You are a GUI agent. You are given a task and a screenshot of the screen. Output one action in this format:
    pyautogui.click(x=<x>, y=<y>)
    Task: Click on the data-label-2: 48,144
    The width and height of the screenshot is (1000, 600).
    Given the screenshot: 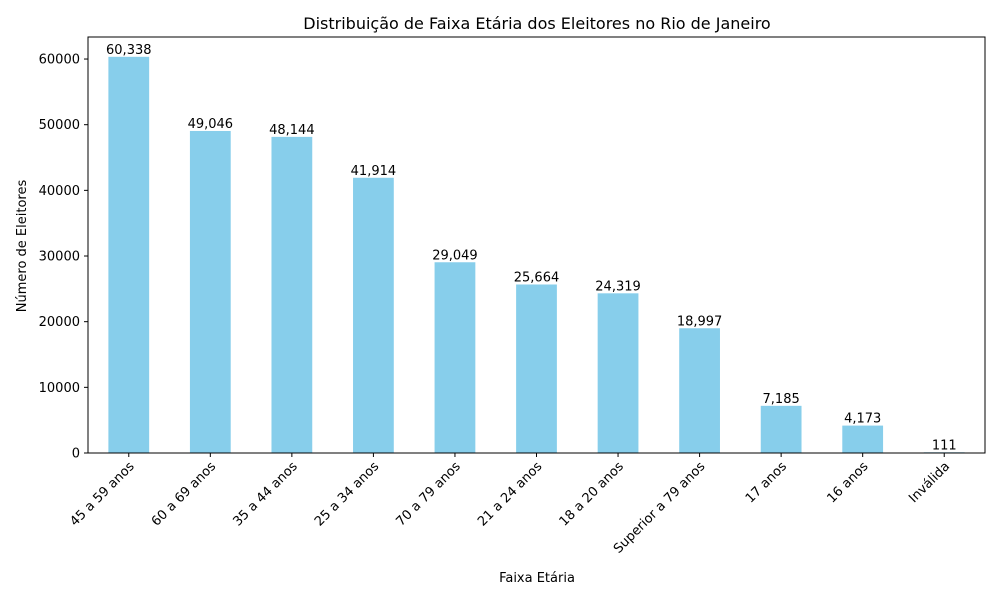 What is the action you would take?
    pyautogui.click(x=292, y=130)
    